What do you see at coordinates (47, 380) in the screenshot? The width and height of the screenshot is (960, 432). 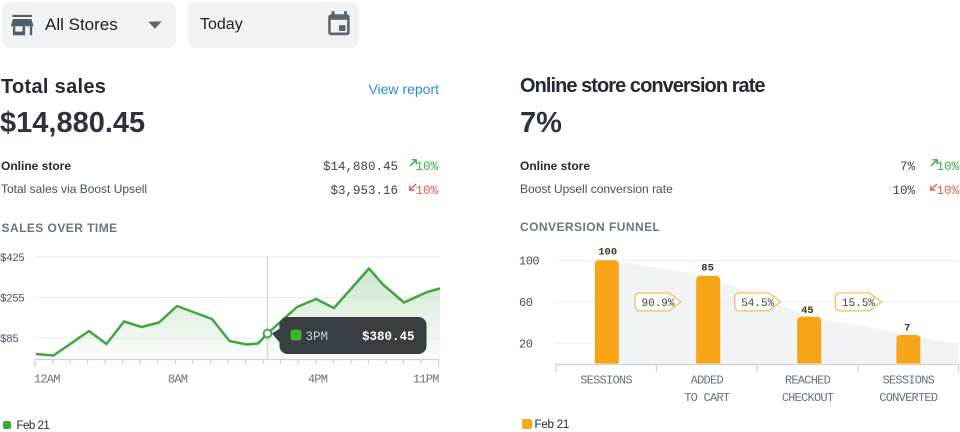 I see `svg-text: 12AM` at bounding box center [47, 380].